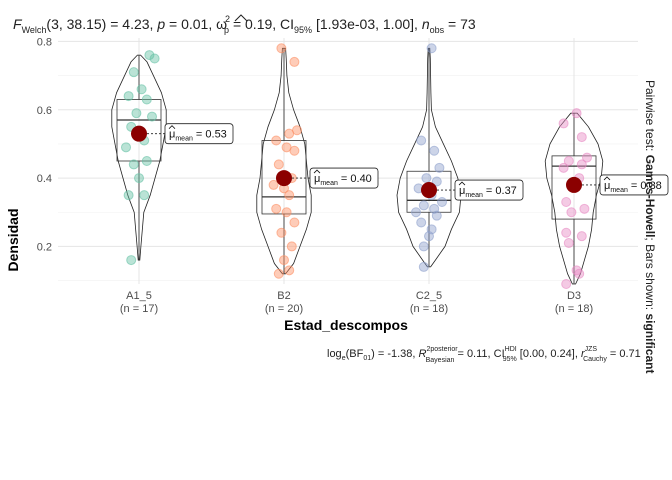  Describe the element at coordinates (606, 211) in the screenshot. I see `group-d3: μmean = 0.38 D3(n = 18)` at that location.